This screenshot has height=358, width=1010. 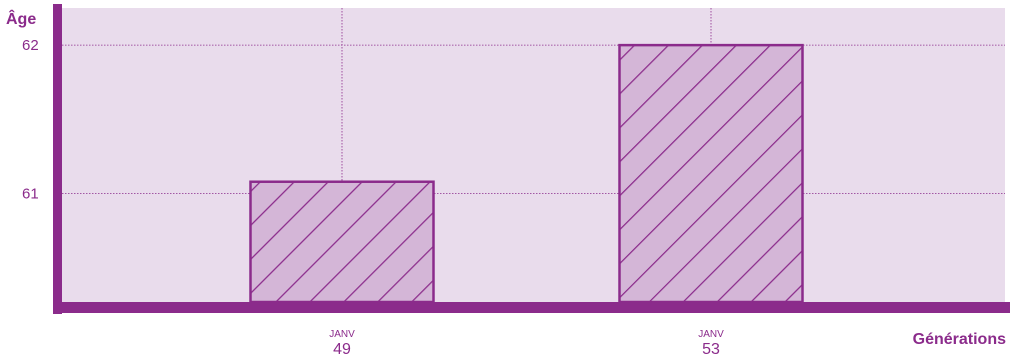 What do you see at coordinates (711, 334) in the screenshot?
I see `x-tick-month-53: JANV` at bounding box center [711, 334].